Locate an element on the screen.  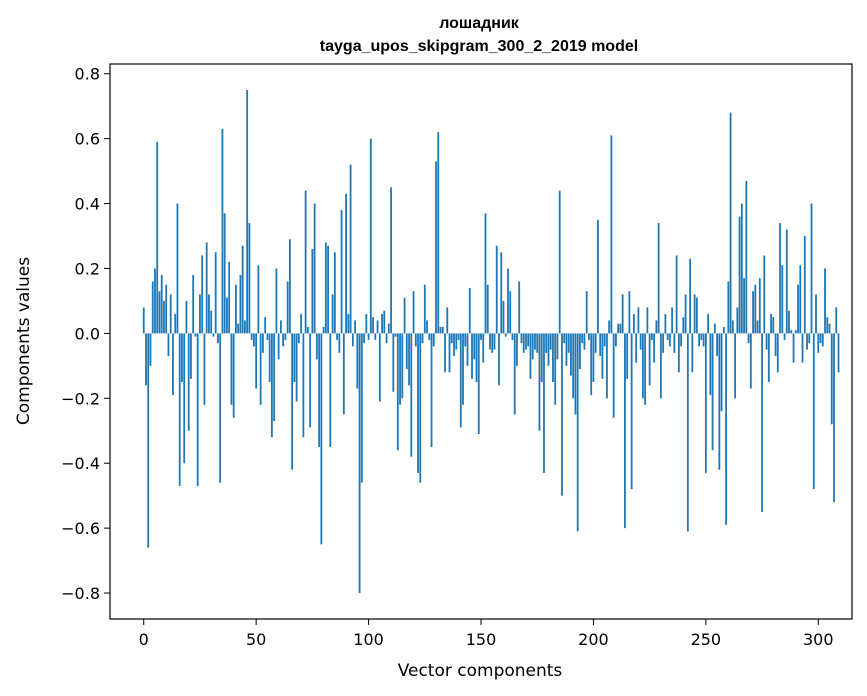
y-tick-label: 0.0 is located at coordinates (87, 333).